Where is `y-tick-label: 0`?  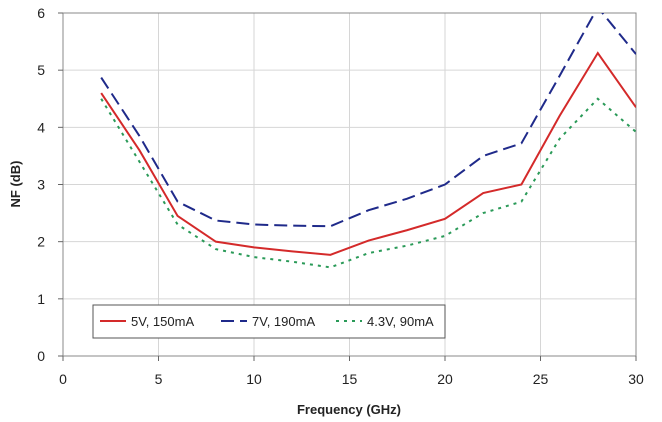
y-tick-label: 0 is located at coordinates (41, 356).